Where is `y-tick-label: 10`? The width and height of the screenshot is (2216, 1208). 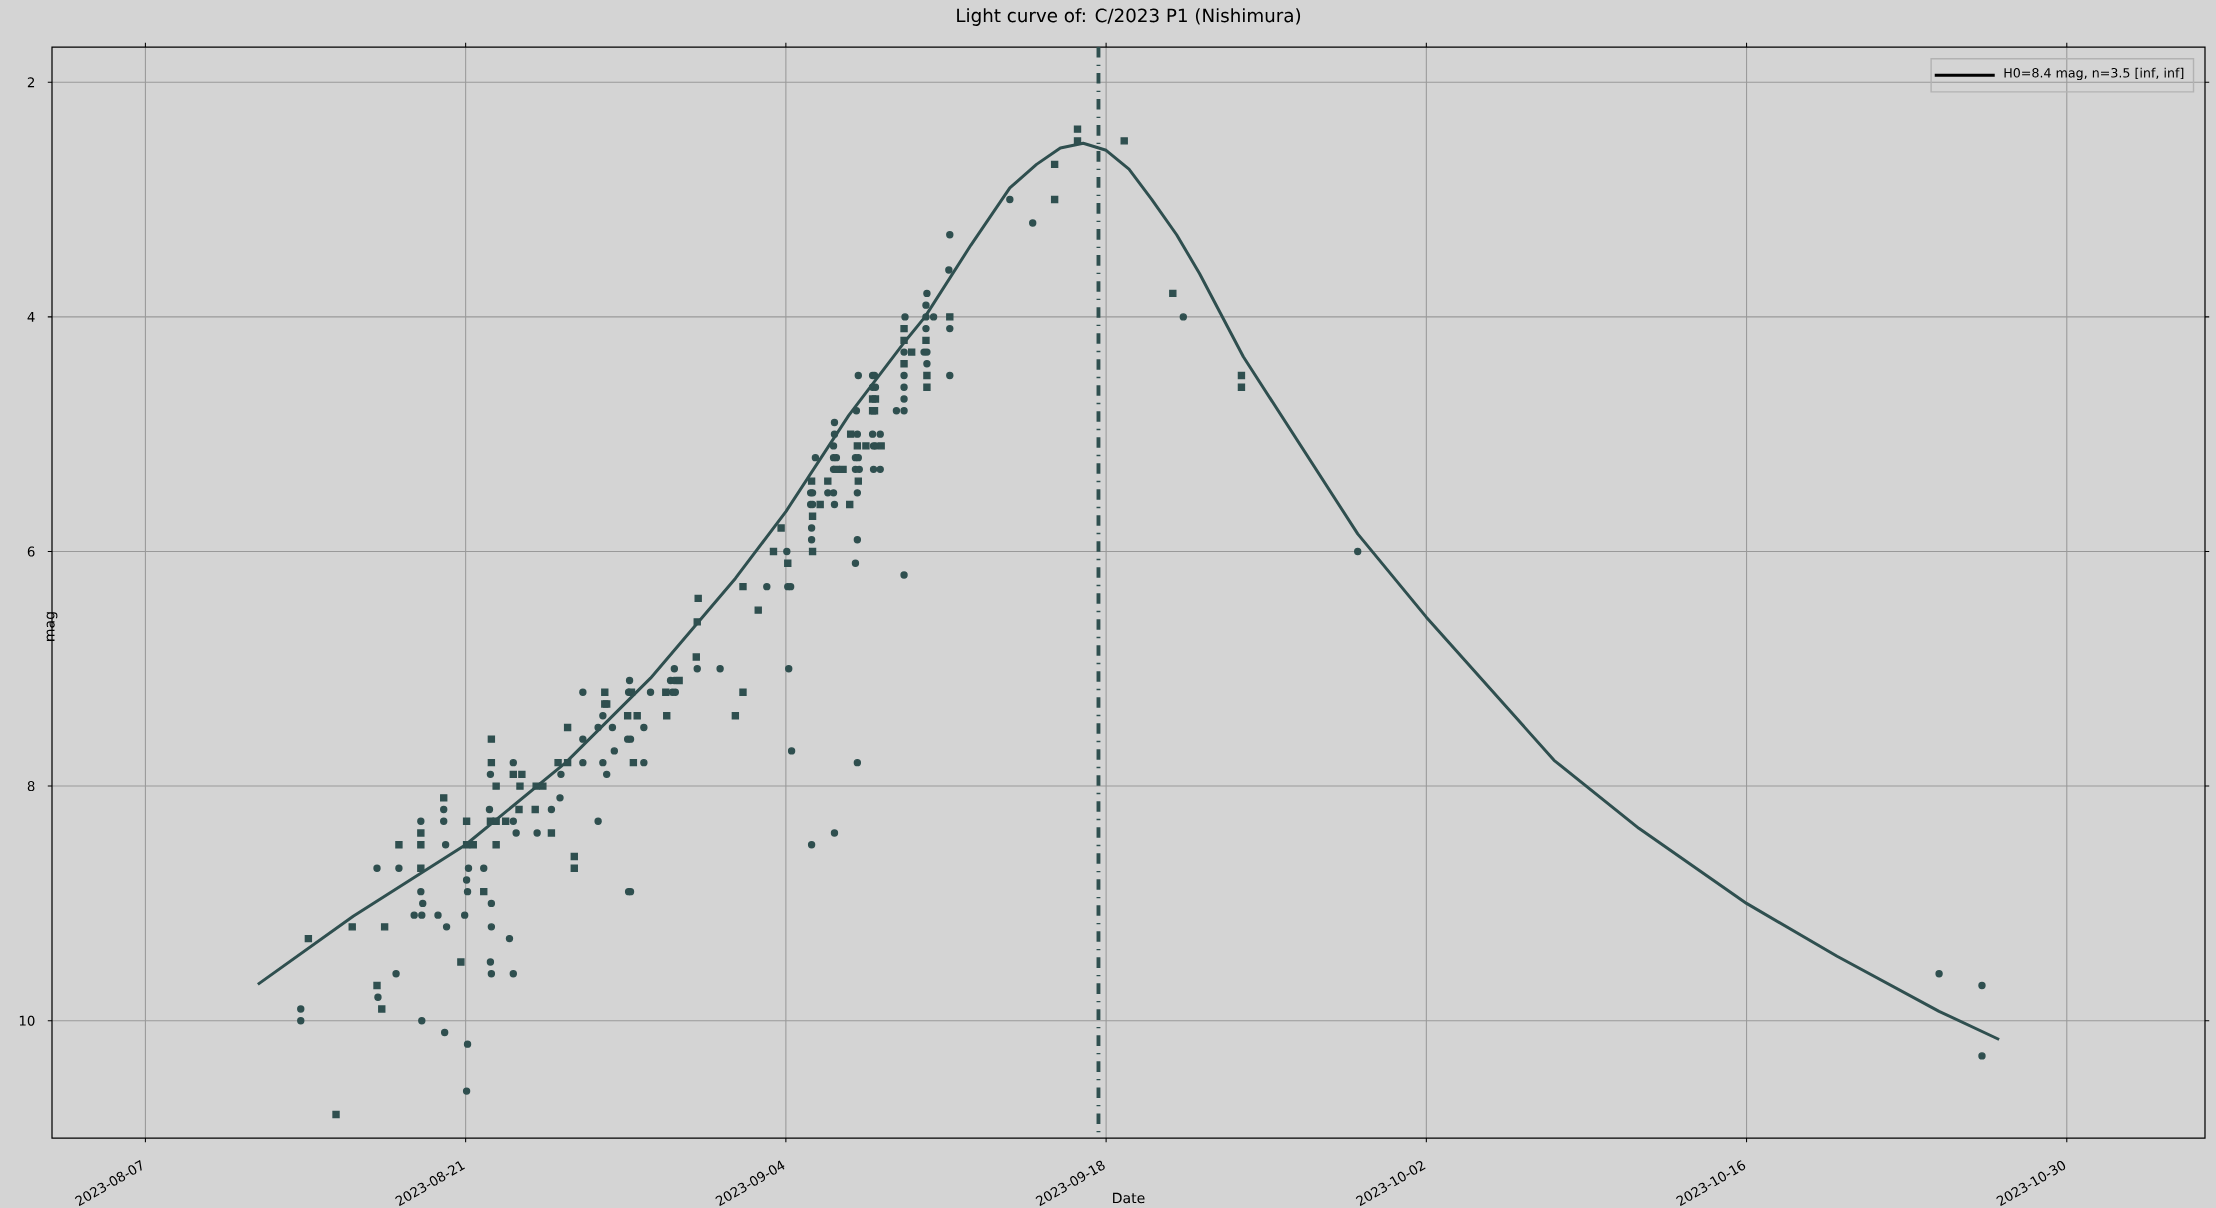 y-tick-label: 10 is located at coordinates (27, 1020).